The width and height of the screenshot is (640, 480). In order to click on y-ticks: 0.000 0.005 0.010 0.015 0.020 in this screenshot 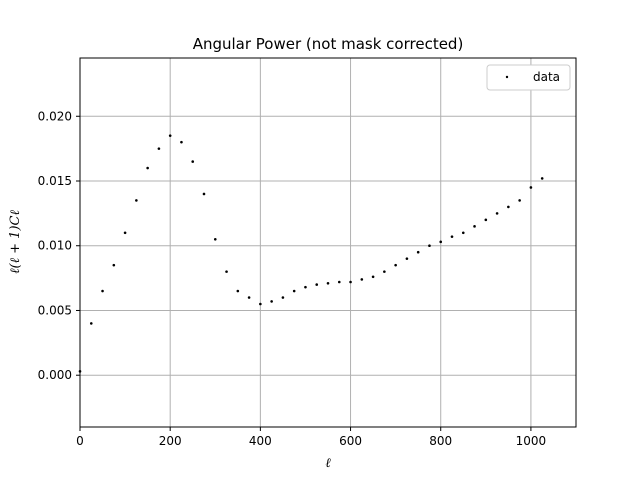, I will do `click(59, 245)`.